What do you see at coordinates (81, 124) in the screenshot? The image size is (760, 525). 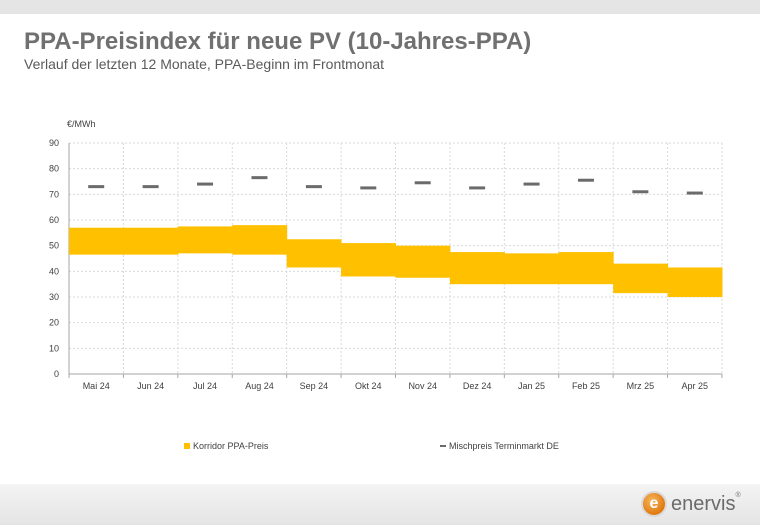 I see `y-axis-unit-label: €/MWh` at bounding box center [81, 124].